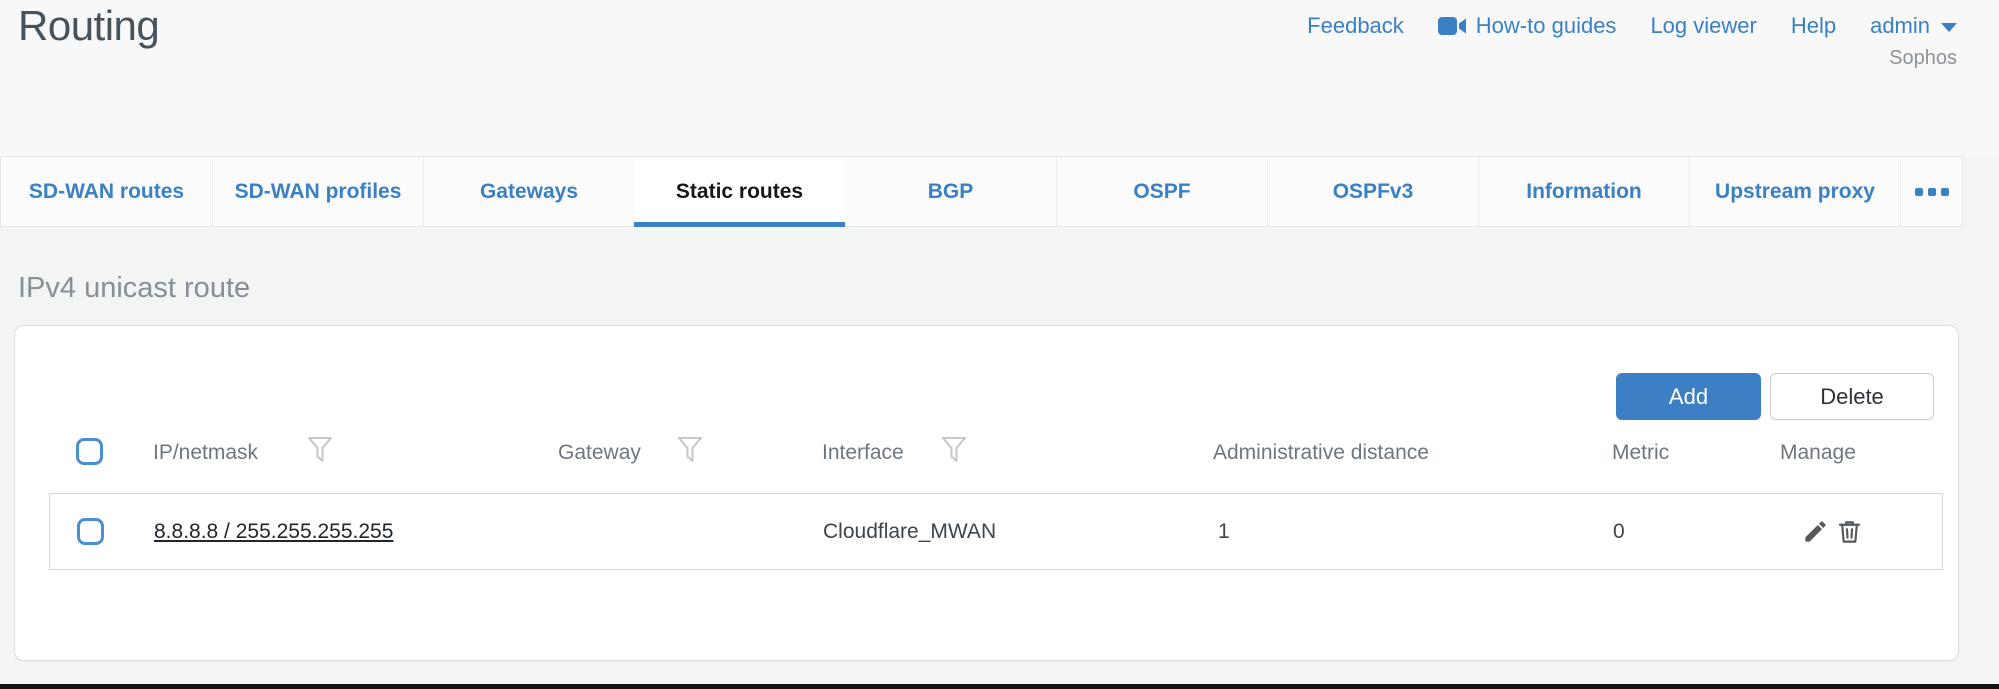 The height and width of the screenshot is (689, 1999). What do you see at coordinates (1949, 27) in the screenshot?
I see `caret-down-icon` at bounding box center [1949, 27].